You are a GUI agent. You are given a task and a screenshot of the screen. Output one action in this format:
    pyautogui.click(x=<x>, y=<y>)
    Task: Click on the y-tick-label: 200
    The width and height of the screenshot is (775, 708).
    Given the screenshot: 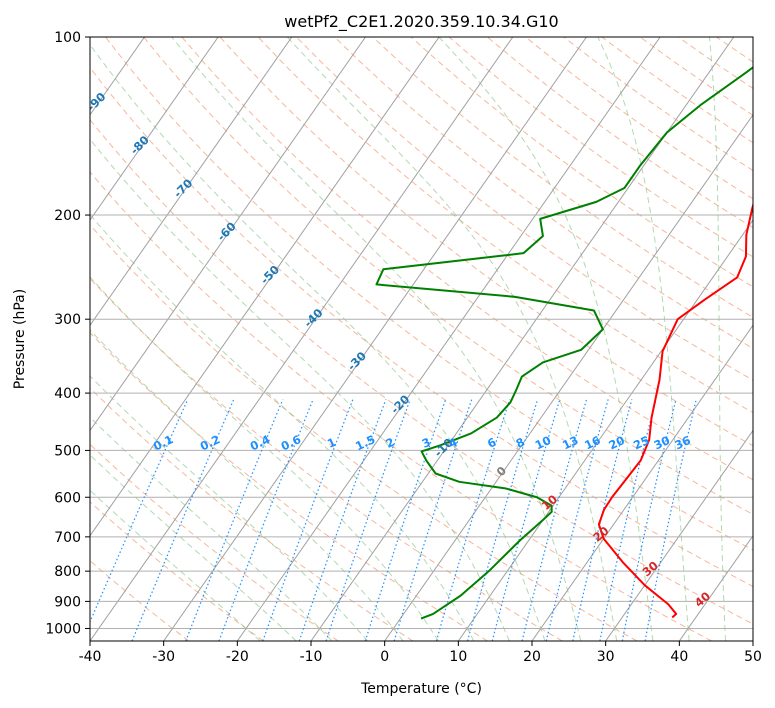 What is the action you would take?
    pyautogui.click(x=67, y=216)
    